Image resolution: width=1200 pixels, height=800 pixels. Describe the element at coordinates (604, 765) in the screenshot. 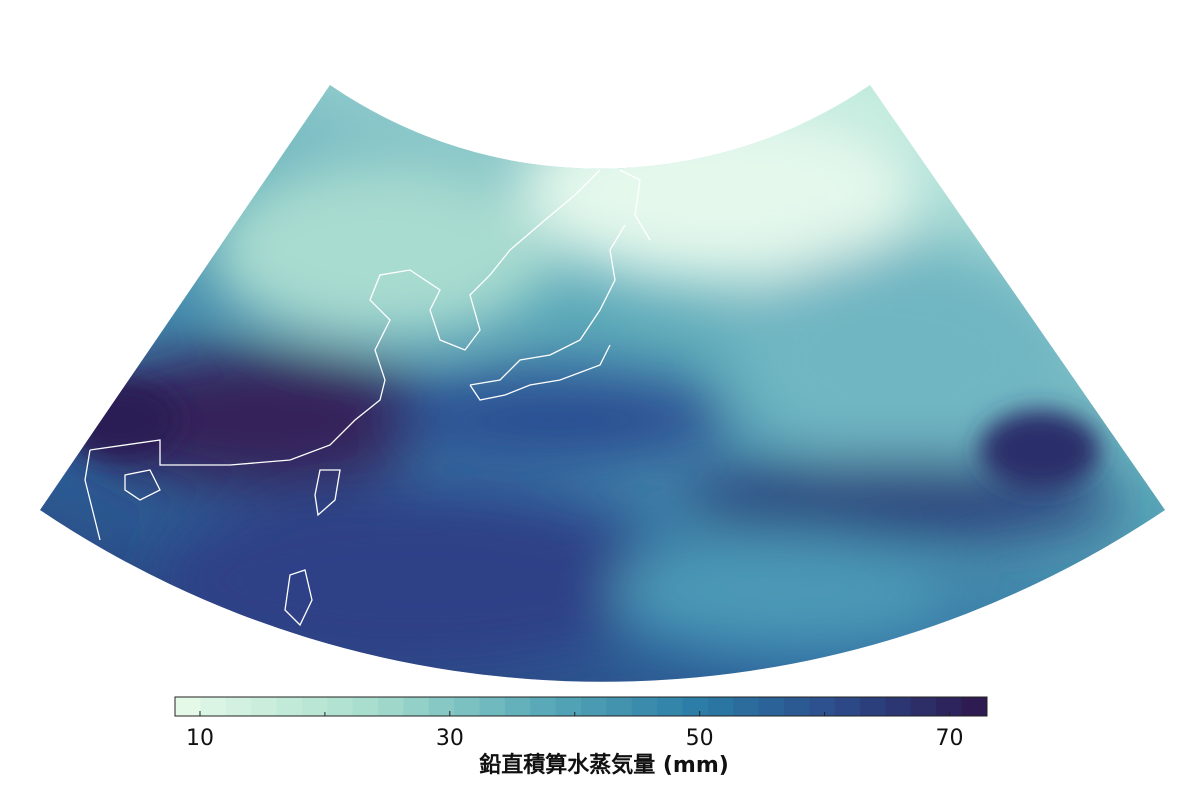

I see `colorbar-label: 鉛直積算水蒸気量 (mm)` at that location.